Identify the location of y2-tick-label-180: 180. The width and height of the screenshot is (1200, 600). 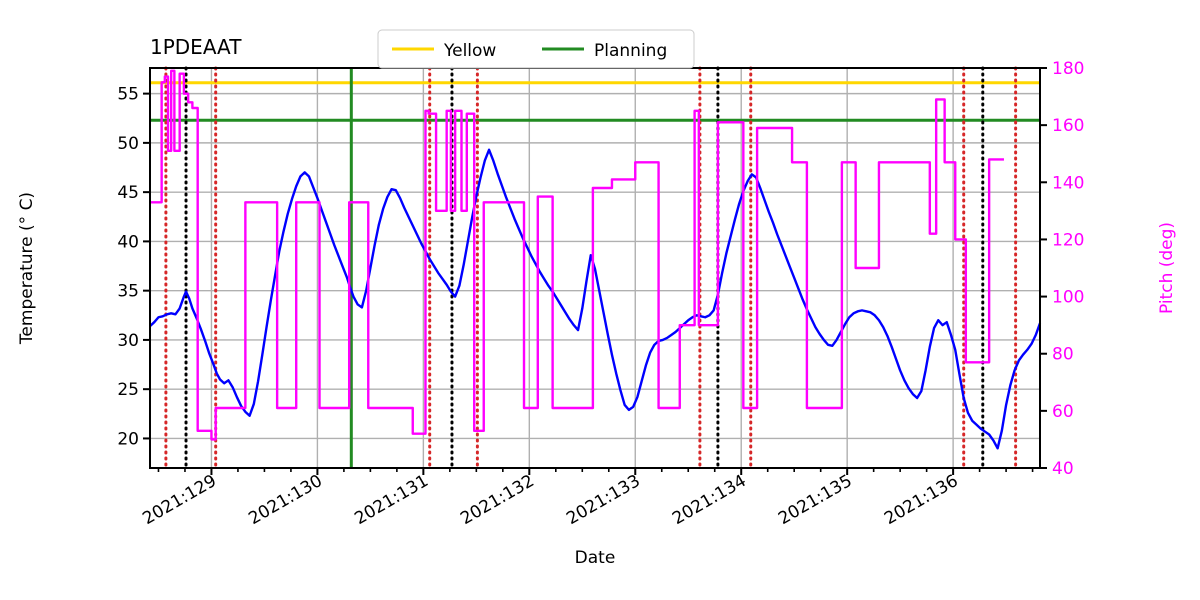
(1068, 69).